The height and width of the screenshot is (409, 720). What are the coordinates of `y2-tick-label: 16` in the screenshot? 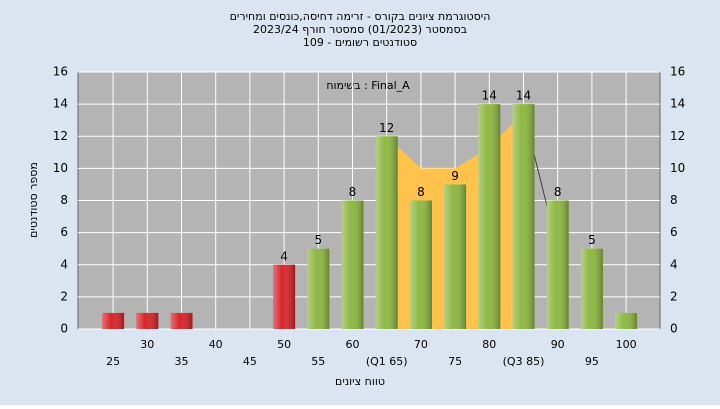 It's located at (677, 72).